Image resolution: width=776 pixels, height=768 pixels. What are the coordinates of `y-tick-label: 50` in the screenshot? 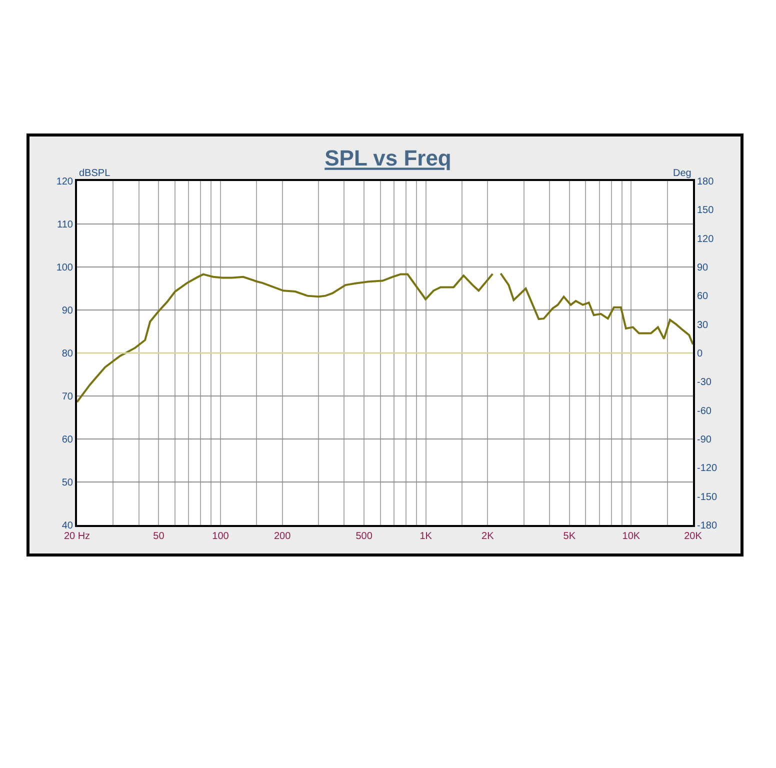 It's located at (68, 483).